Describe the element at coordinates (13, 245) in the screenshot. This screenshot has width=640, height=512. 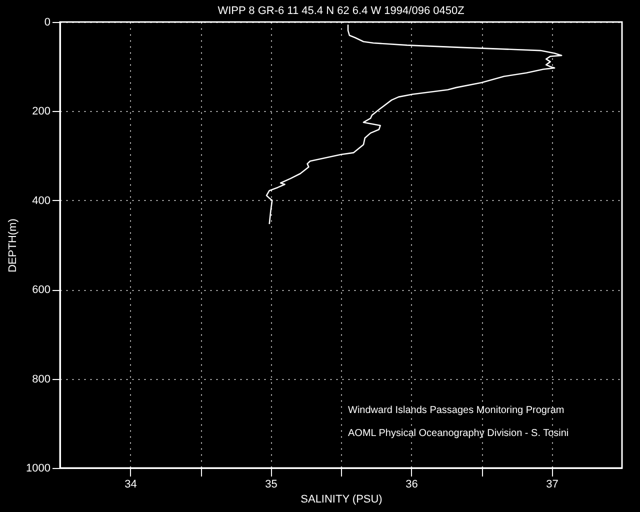
I see `y-axis-title: DEPTH(m)` at that location.